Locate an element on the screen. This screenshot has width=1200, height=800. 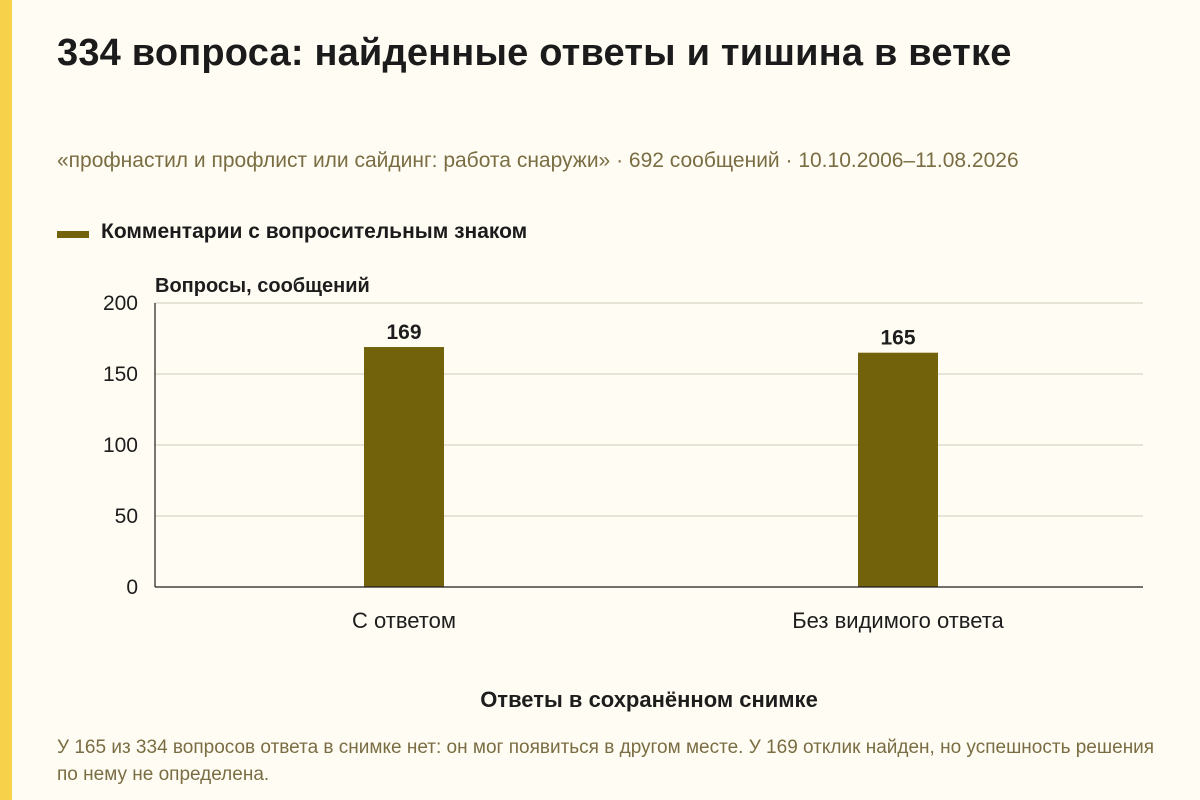
bars is located at coordinates (651, 467).